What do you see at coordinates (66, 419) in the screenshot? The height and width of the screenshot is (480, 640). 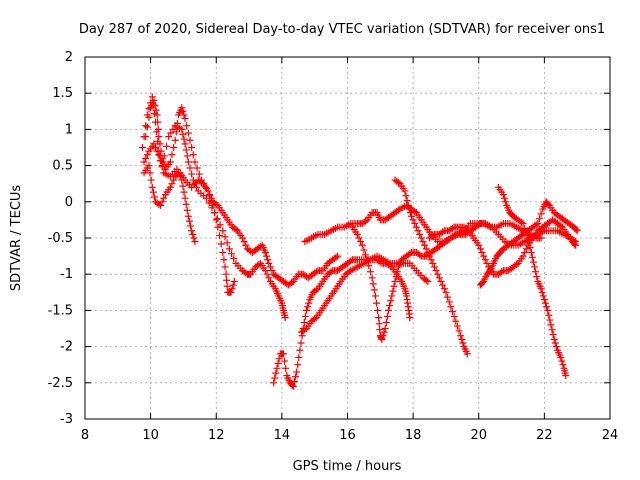 I see `y-tick-label: -3` at bounding box center [66, 419].